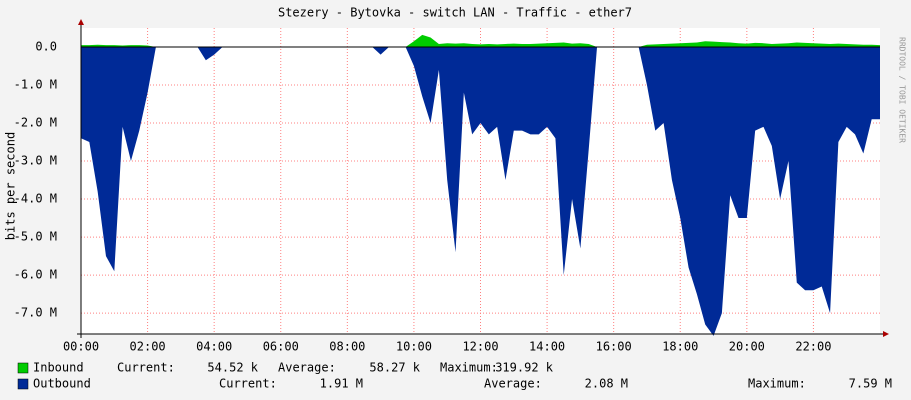 The width and height of the screenshot is (911, 400). I want to click on x-tick-label: 20:00, so click(747, 347).